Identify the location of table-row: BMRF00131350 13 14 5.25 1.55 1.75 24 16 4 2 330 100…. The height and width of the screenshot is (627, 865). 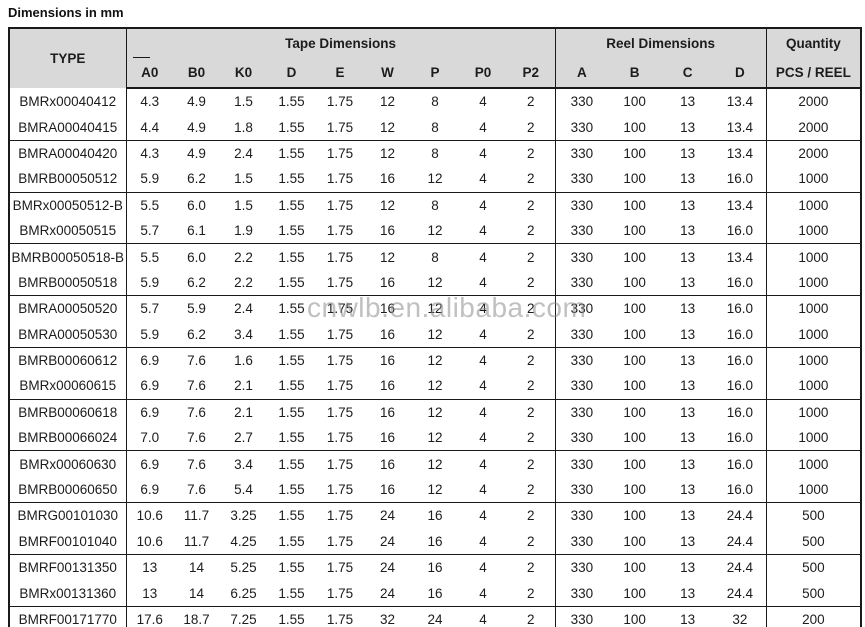
(435, 567).